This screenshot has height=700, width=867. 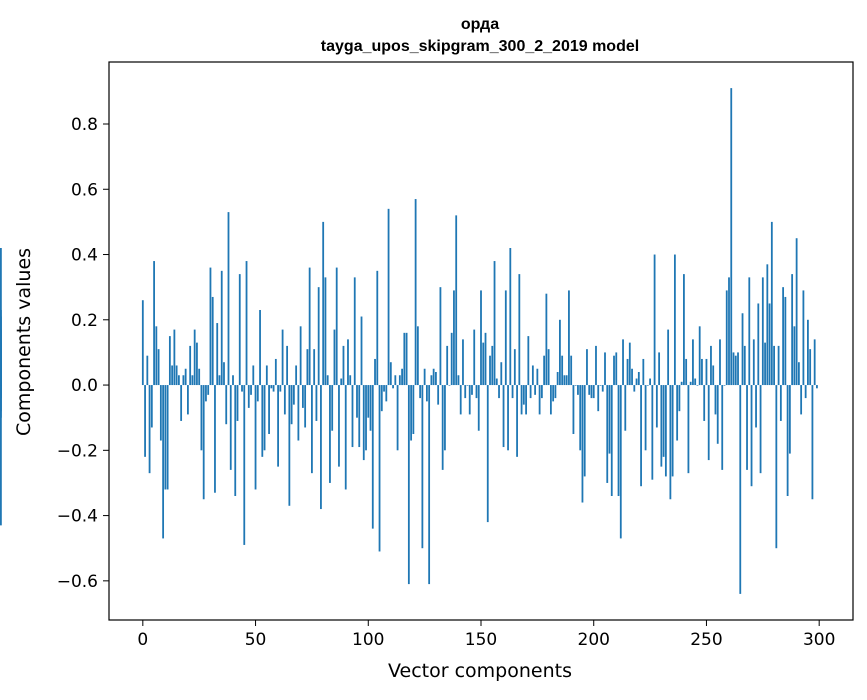 I want to click on y-tick-label: 0.6, so click(x=84, y=190).